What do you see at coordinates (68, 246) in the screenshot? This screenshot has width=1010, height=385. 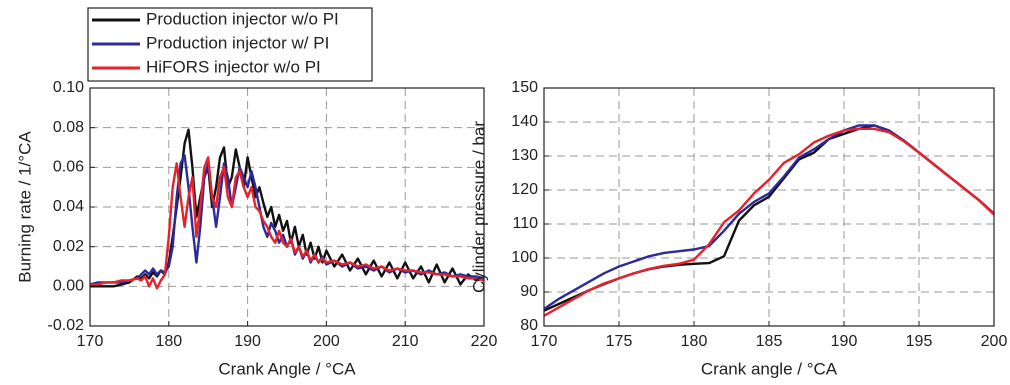 I see `y-tick-label: 0.02` at bounding box center [68, 246].